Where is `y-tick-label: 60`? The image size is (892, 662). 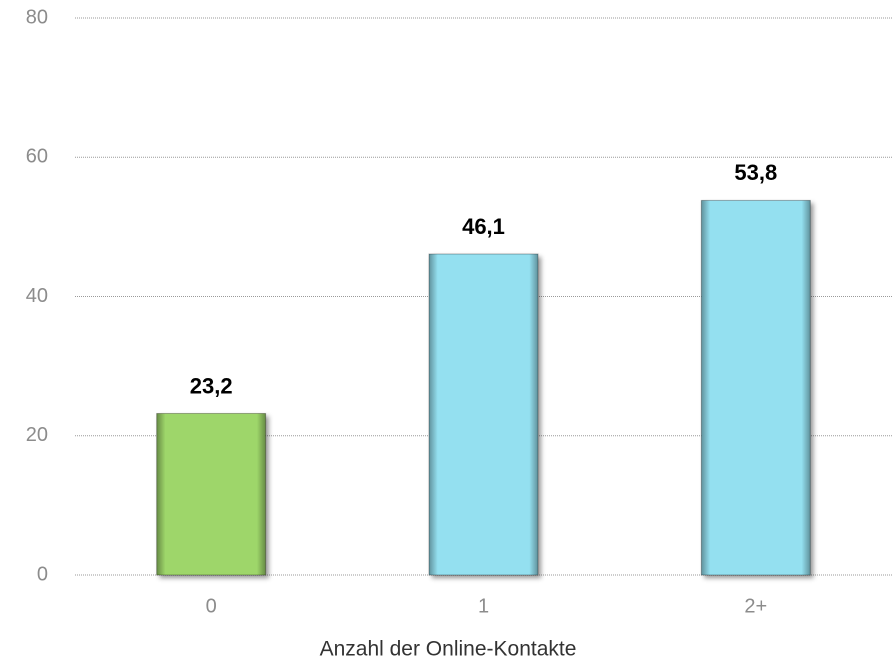 y-tick-label: 60 is located at coordinates (37, 157).